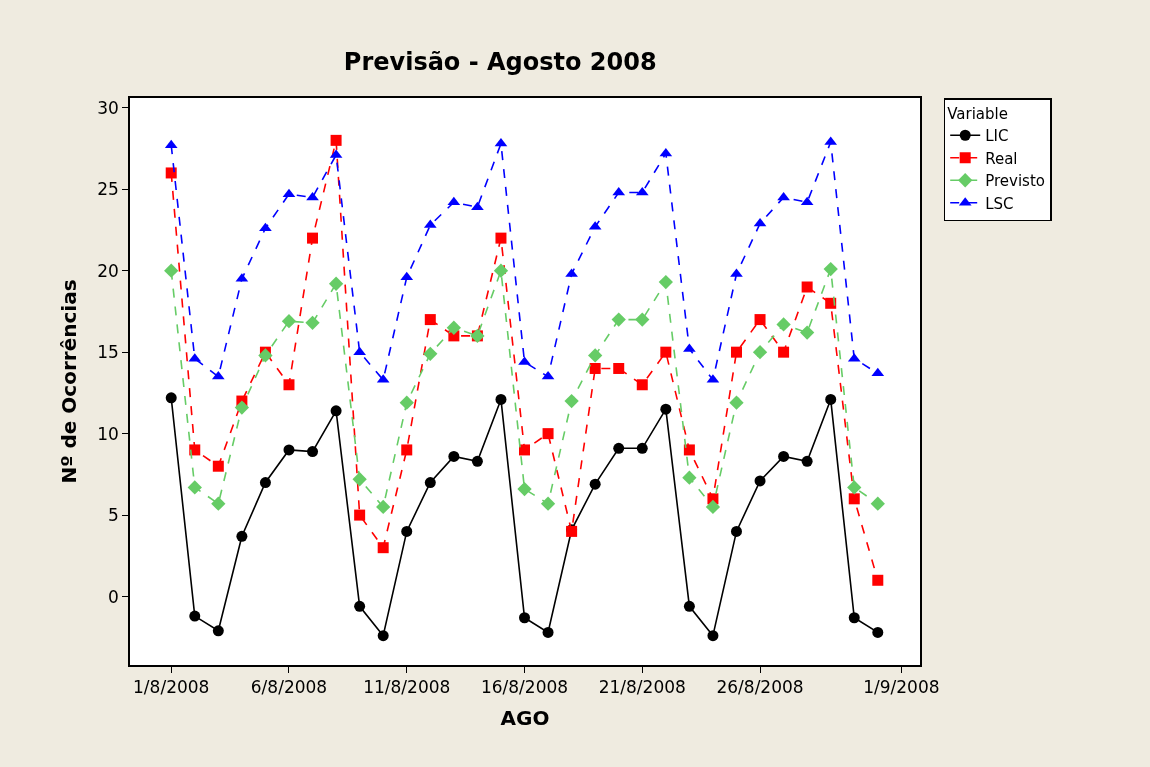  What do you see at coordinates (997, 136) in the screenshot?
I see `legend-label: LIC` at bounding box center [997, 136].